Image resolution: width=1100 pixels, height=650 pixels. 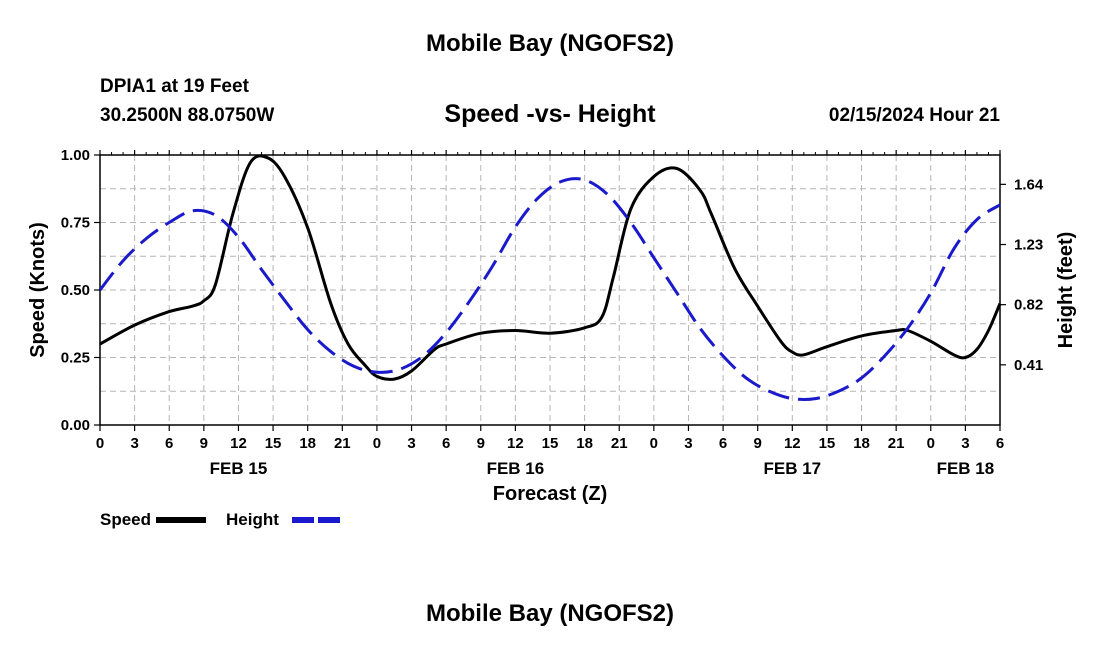 I want to click on forecast-datetime: 02/15/2024 Hour 21, so click(x=914, y=115).